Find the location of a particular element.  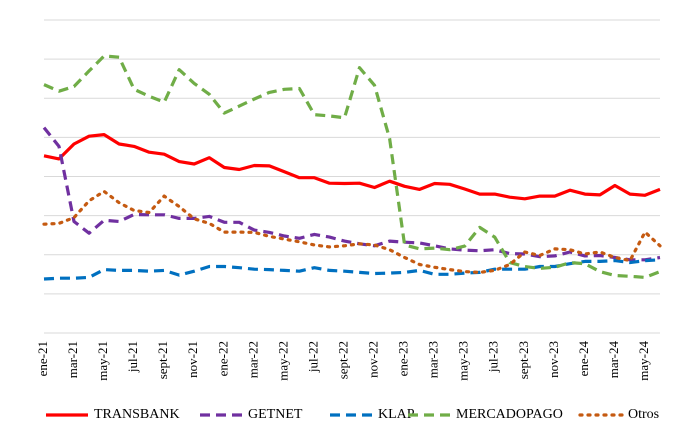

legend-label-transbank: TRANSBANK is located at coordinates (137, 414).